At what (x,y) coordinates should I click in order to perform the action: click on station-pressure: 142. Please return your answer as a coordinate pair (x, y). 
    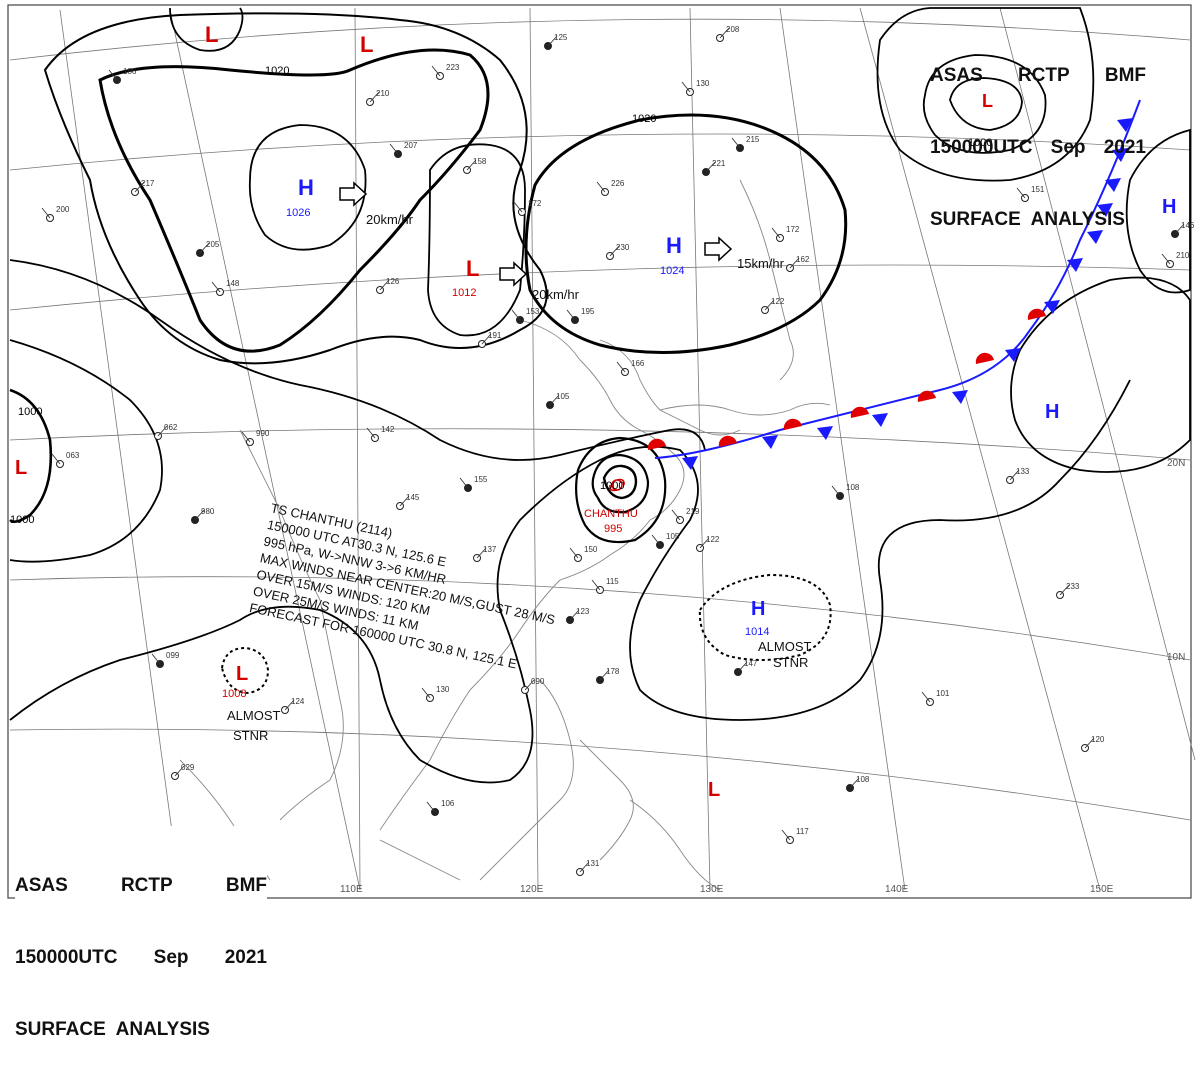
    Looking at the image, I should click on (388, 429).